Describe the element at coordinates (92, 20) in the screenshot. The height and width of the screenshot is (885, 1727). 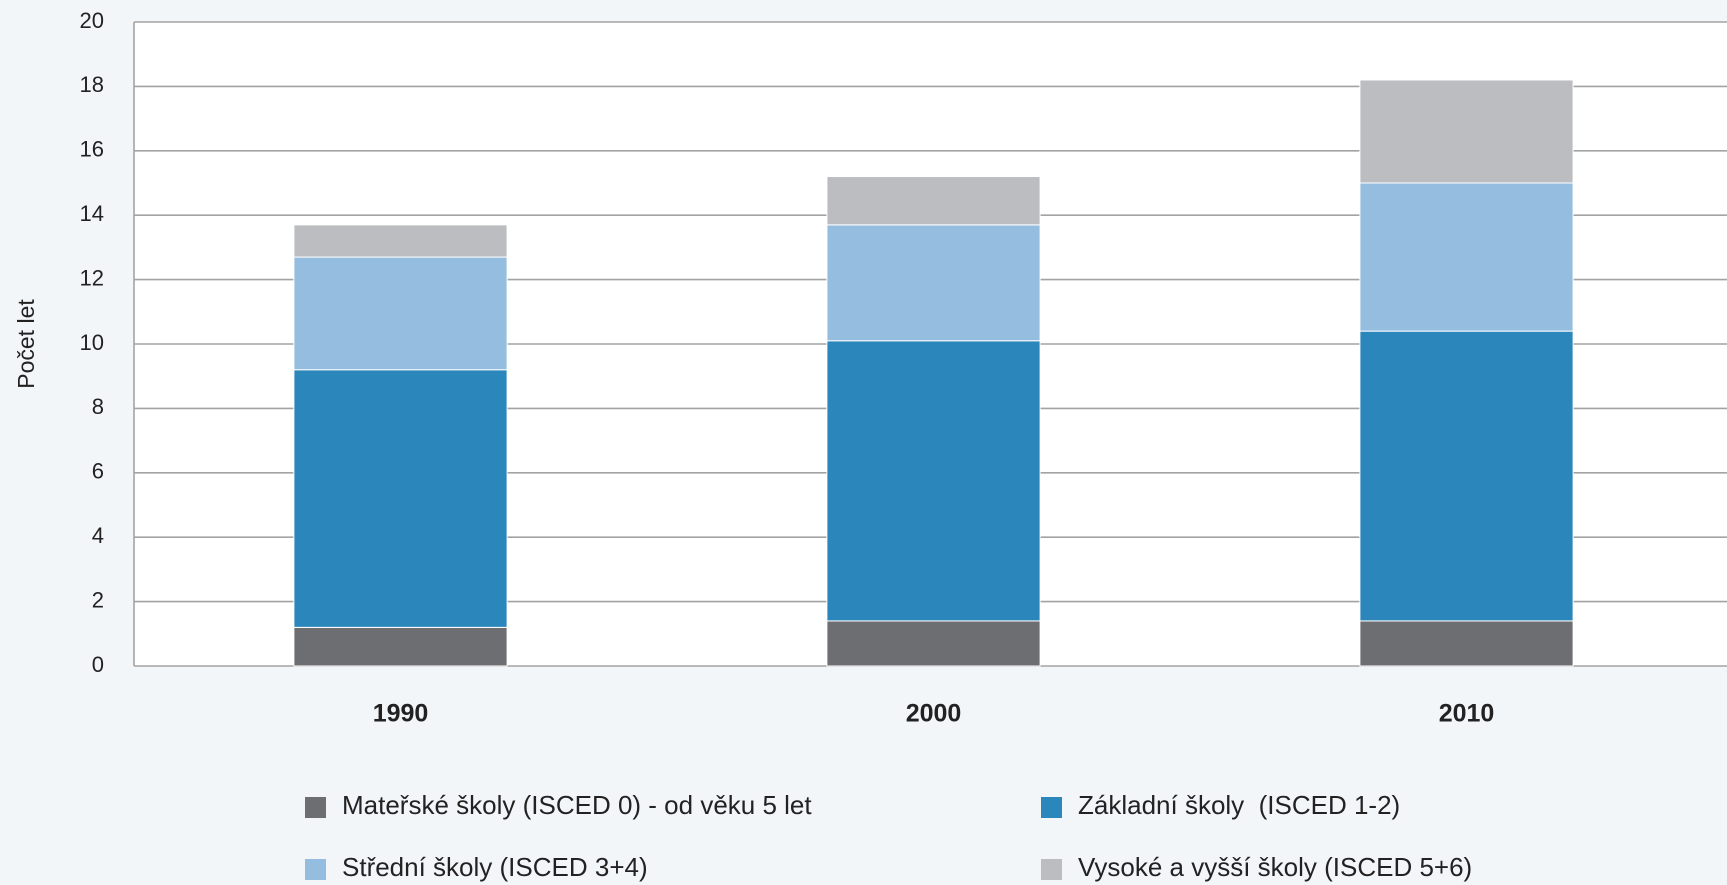
I see `y-tick-label: 20` at that location.